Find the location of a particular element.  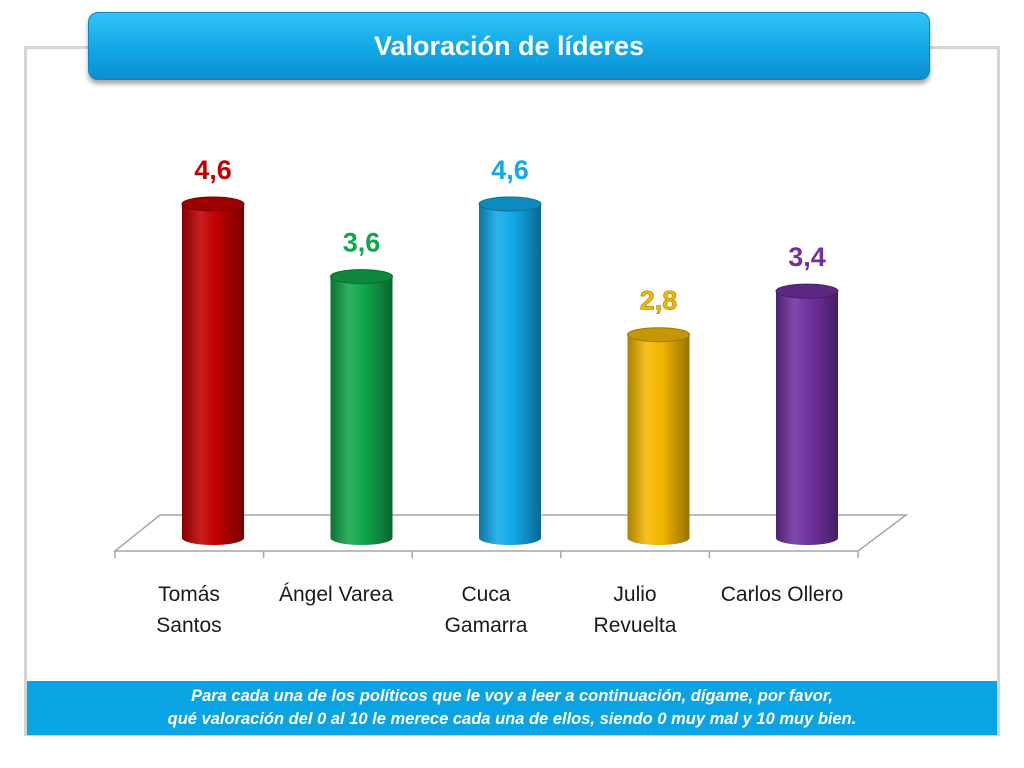

category-label: Ángel Varea is located at coordinates (336, 594).